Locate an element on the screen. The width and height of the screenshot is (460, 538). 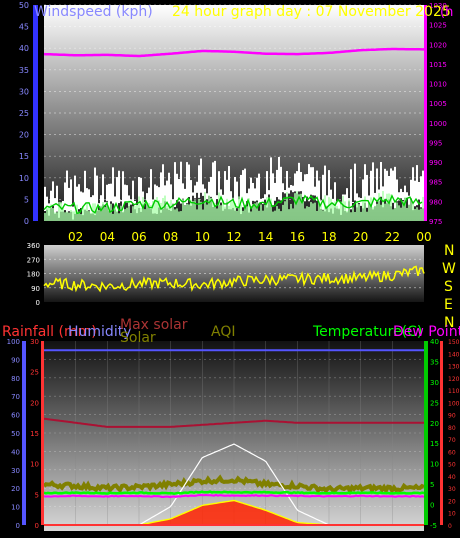
time-tick-label: 14 is located at coordinates (265, 237).